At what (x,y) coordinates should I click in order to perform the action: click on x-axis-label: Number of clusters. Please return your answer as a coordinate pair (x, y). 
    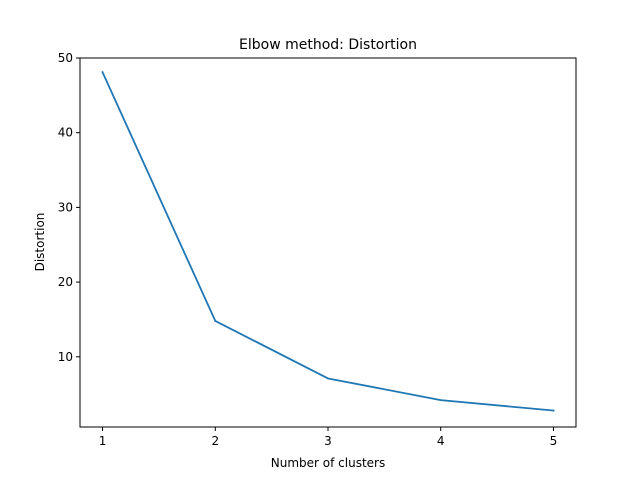
    Looking at the image, I should click on (328, 463).